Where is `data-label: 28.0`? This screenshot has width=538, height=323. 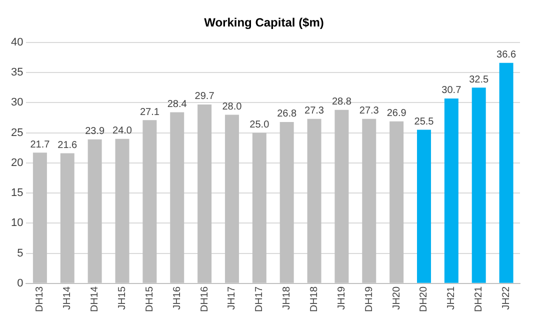
data-label: 28.0 is located at coordinates (232, 106).